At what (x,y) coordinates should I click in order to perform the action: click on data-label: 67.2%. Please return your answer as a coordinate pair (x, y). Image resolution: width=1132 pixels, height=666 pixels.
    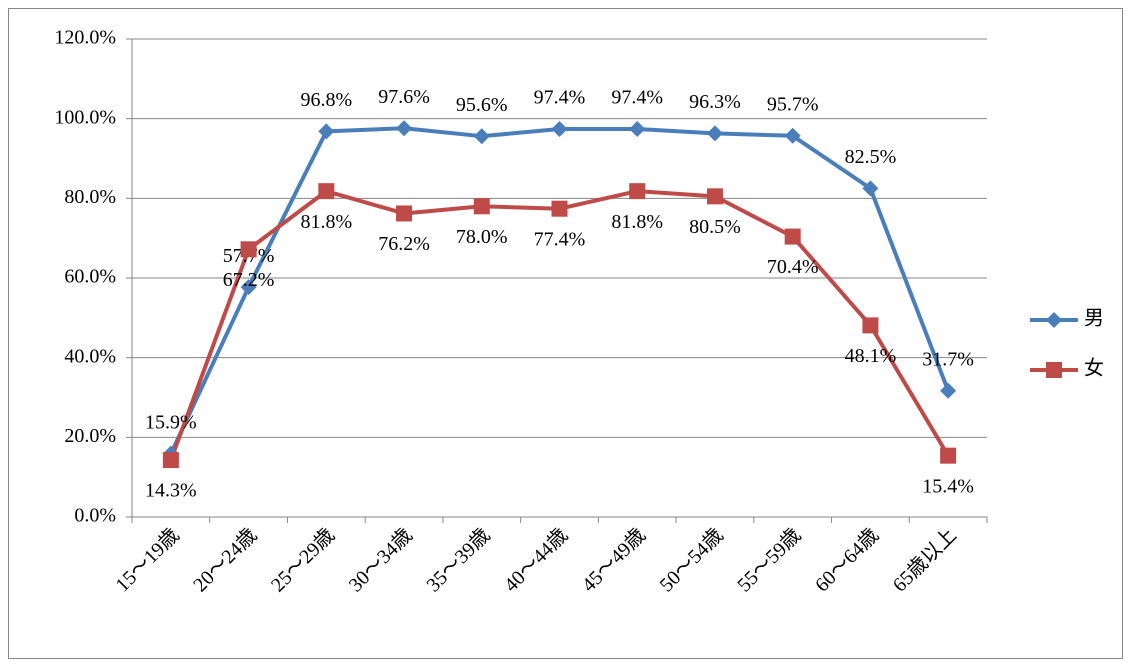
    Looking at the image, I should click on (249, 280).